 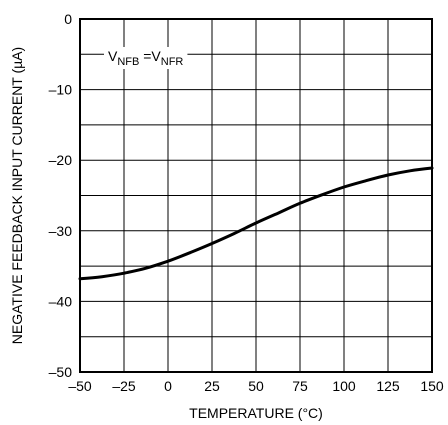 I want to click on annotation-text: VNFB =VNFR, so click(x=145, y=58).